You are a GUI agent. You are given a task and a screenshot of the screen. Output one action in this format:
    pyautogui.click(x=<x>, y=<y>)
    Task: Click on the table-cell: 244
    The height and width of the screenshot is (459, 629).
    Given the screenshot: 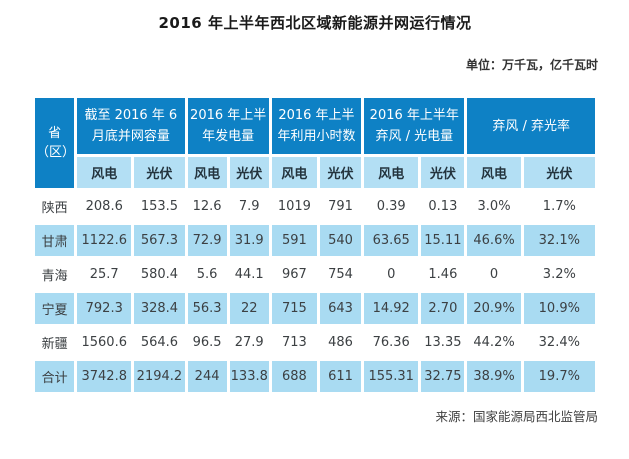 What is the action you would take?
    pyautogui.click(x=207, y=376)
    